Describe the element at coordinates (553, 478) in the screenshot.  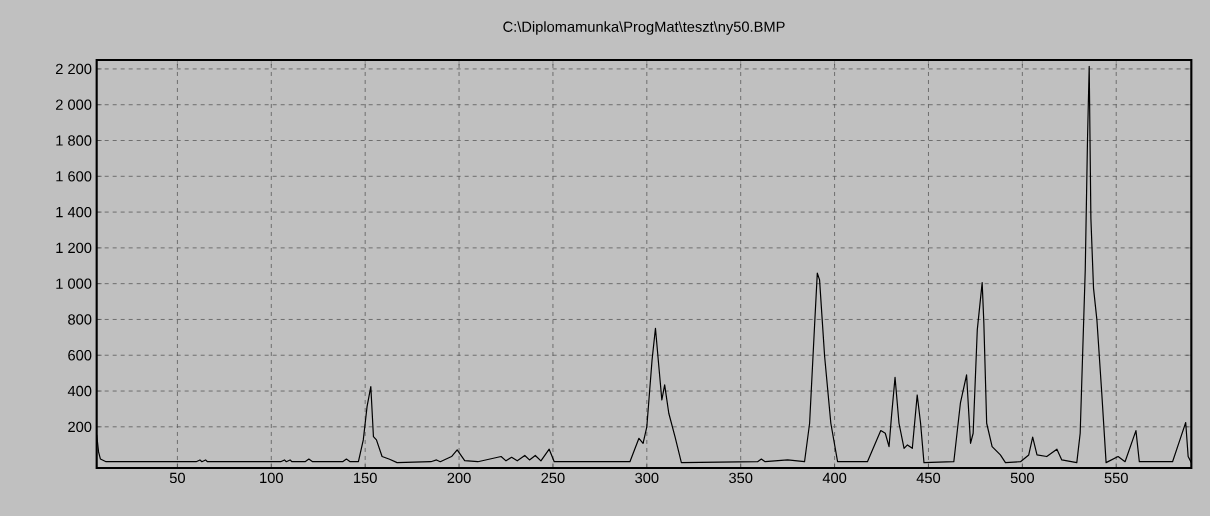
I see `x-tick-label: 250` at that location.